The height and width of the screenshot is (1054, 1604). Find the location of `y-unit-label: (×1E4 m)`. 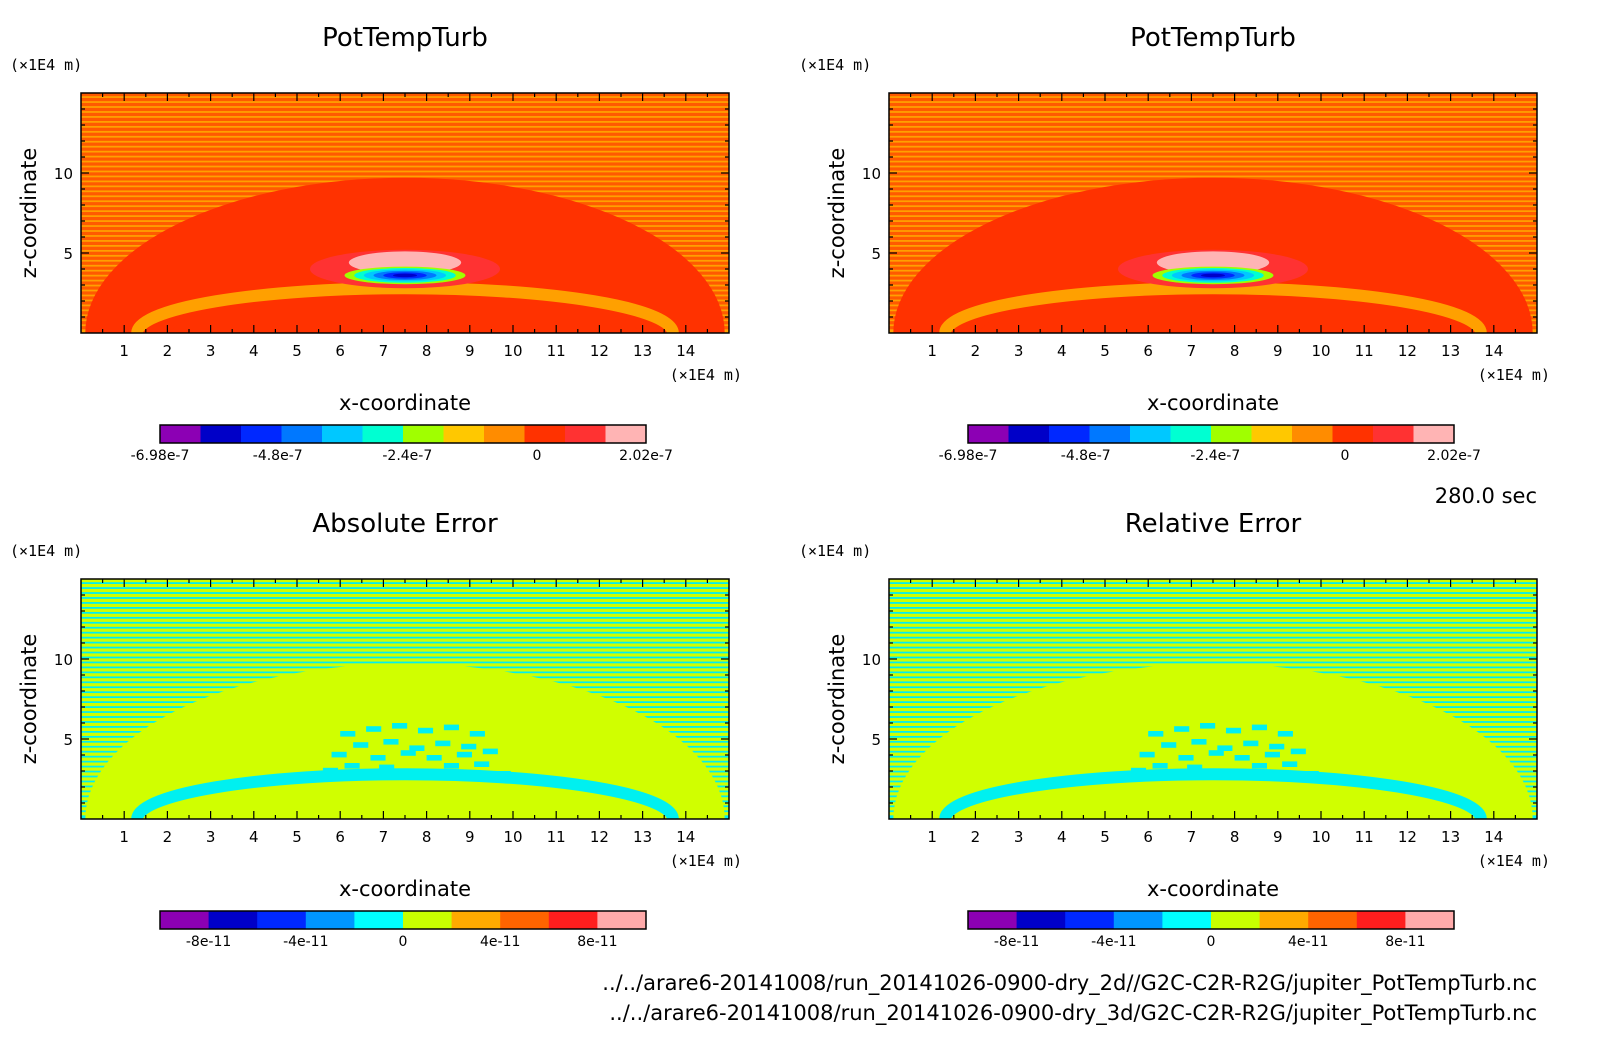

y-unit-label: (×1E4 m) is located at coordinates (46, 65).